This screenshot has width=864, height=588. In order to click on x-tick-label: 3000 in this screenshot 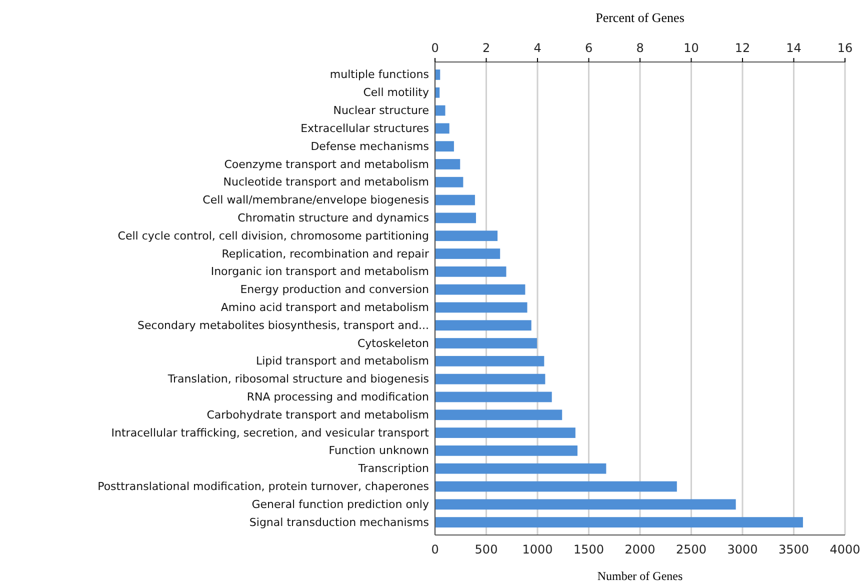, I will do `click(742, 549)`.